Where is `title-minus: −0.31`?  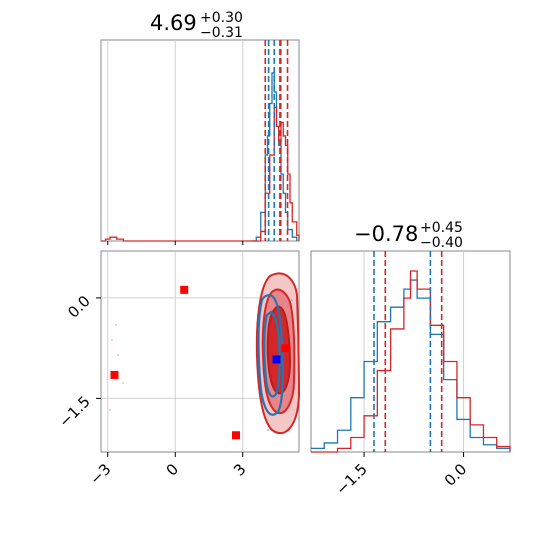
title-minus: −0.31 is located at coordinates (221, 33).